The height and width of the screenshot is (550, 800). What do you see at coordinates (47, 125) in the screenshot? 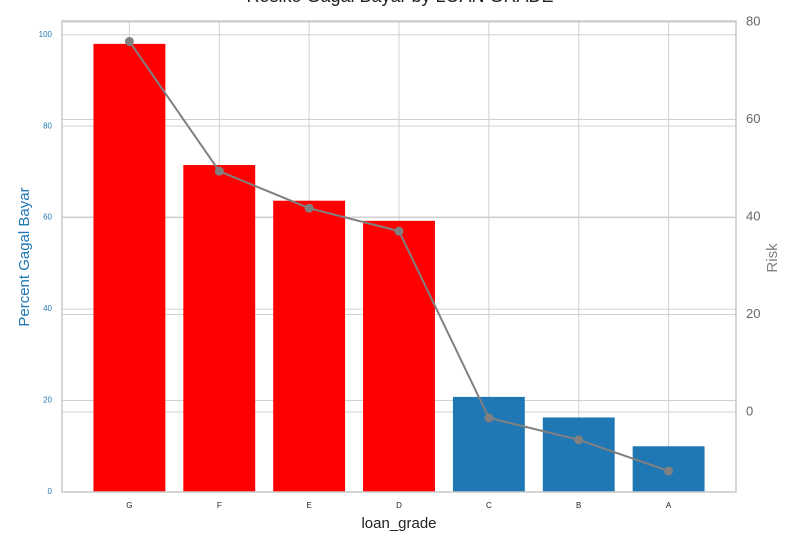
I see `y-tick-label: 80` at bounding box center [47, 125].